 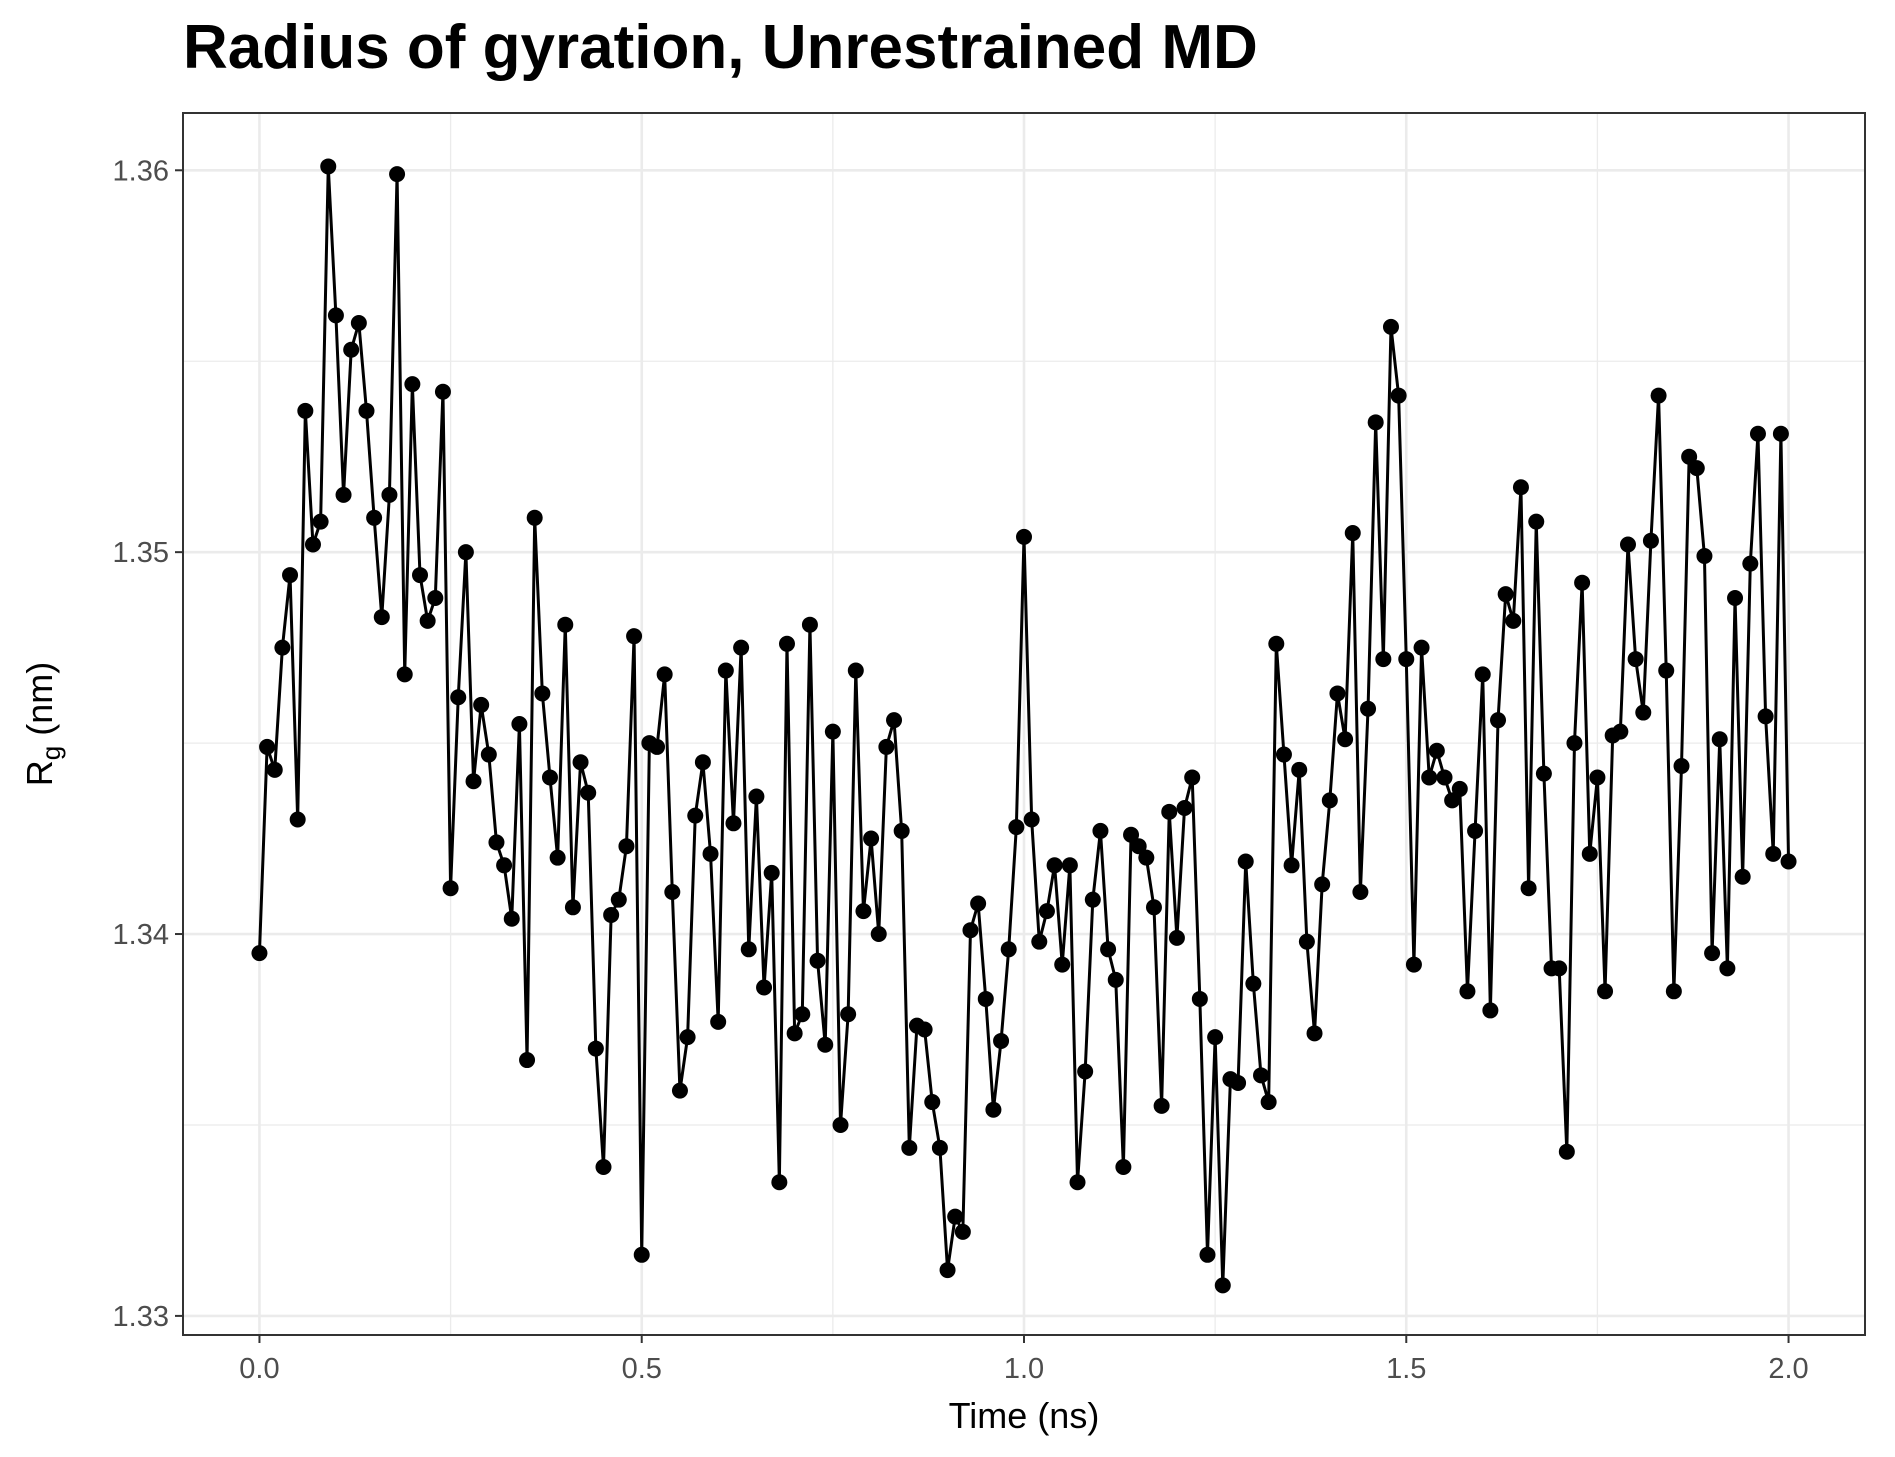 What do you see at coordinates (1024, 1415) in the screenshot?
I see `x-axis-title: Time (ns)` at bounding box center [1024, 1415].